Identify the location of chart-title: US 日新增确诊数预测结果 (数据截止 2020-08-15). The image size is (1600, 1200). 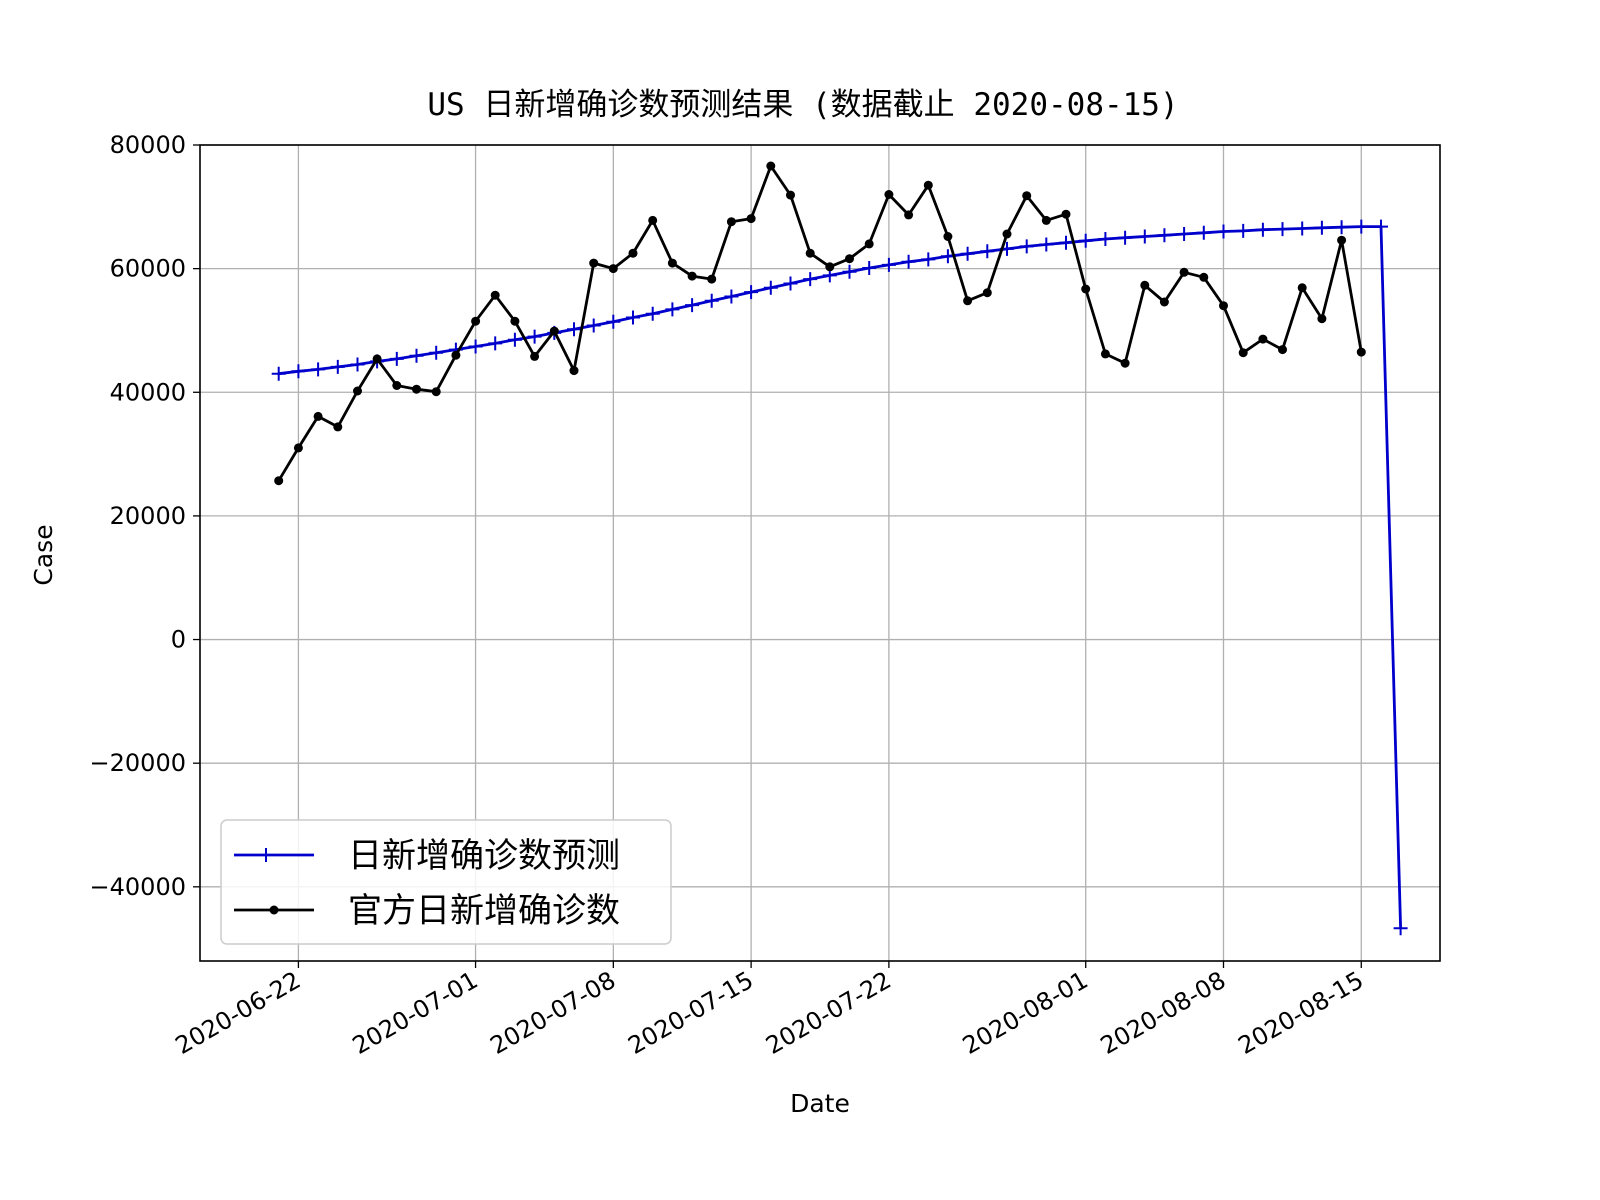
(802, 105).